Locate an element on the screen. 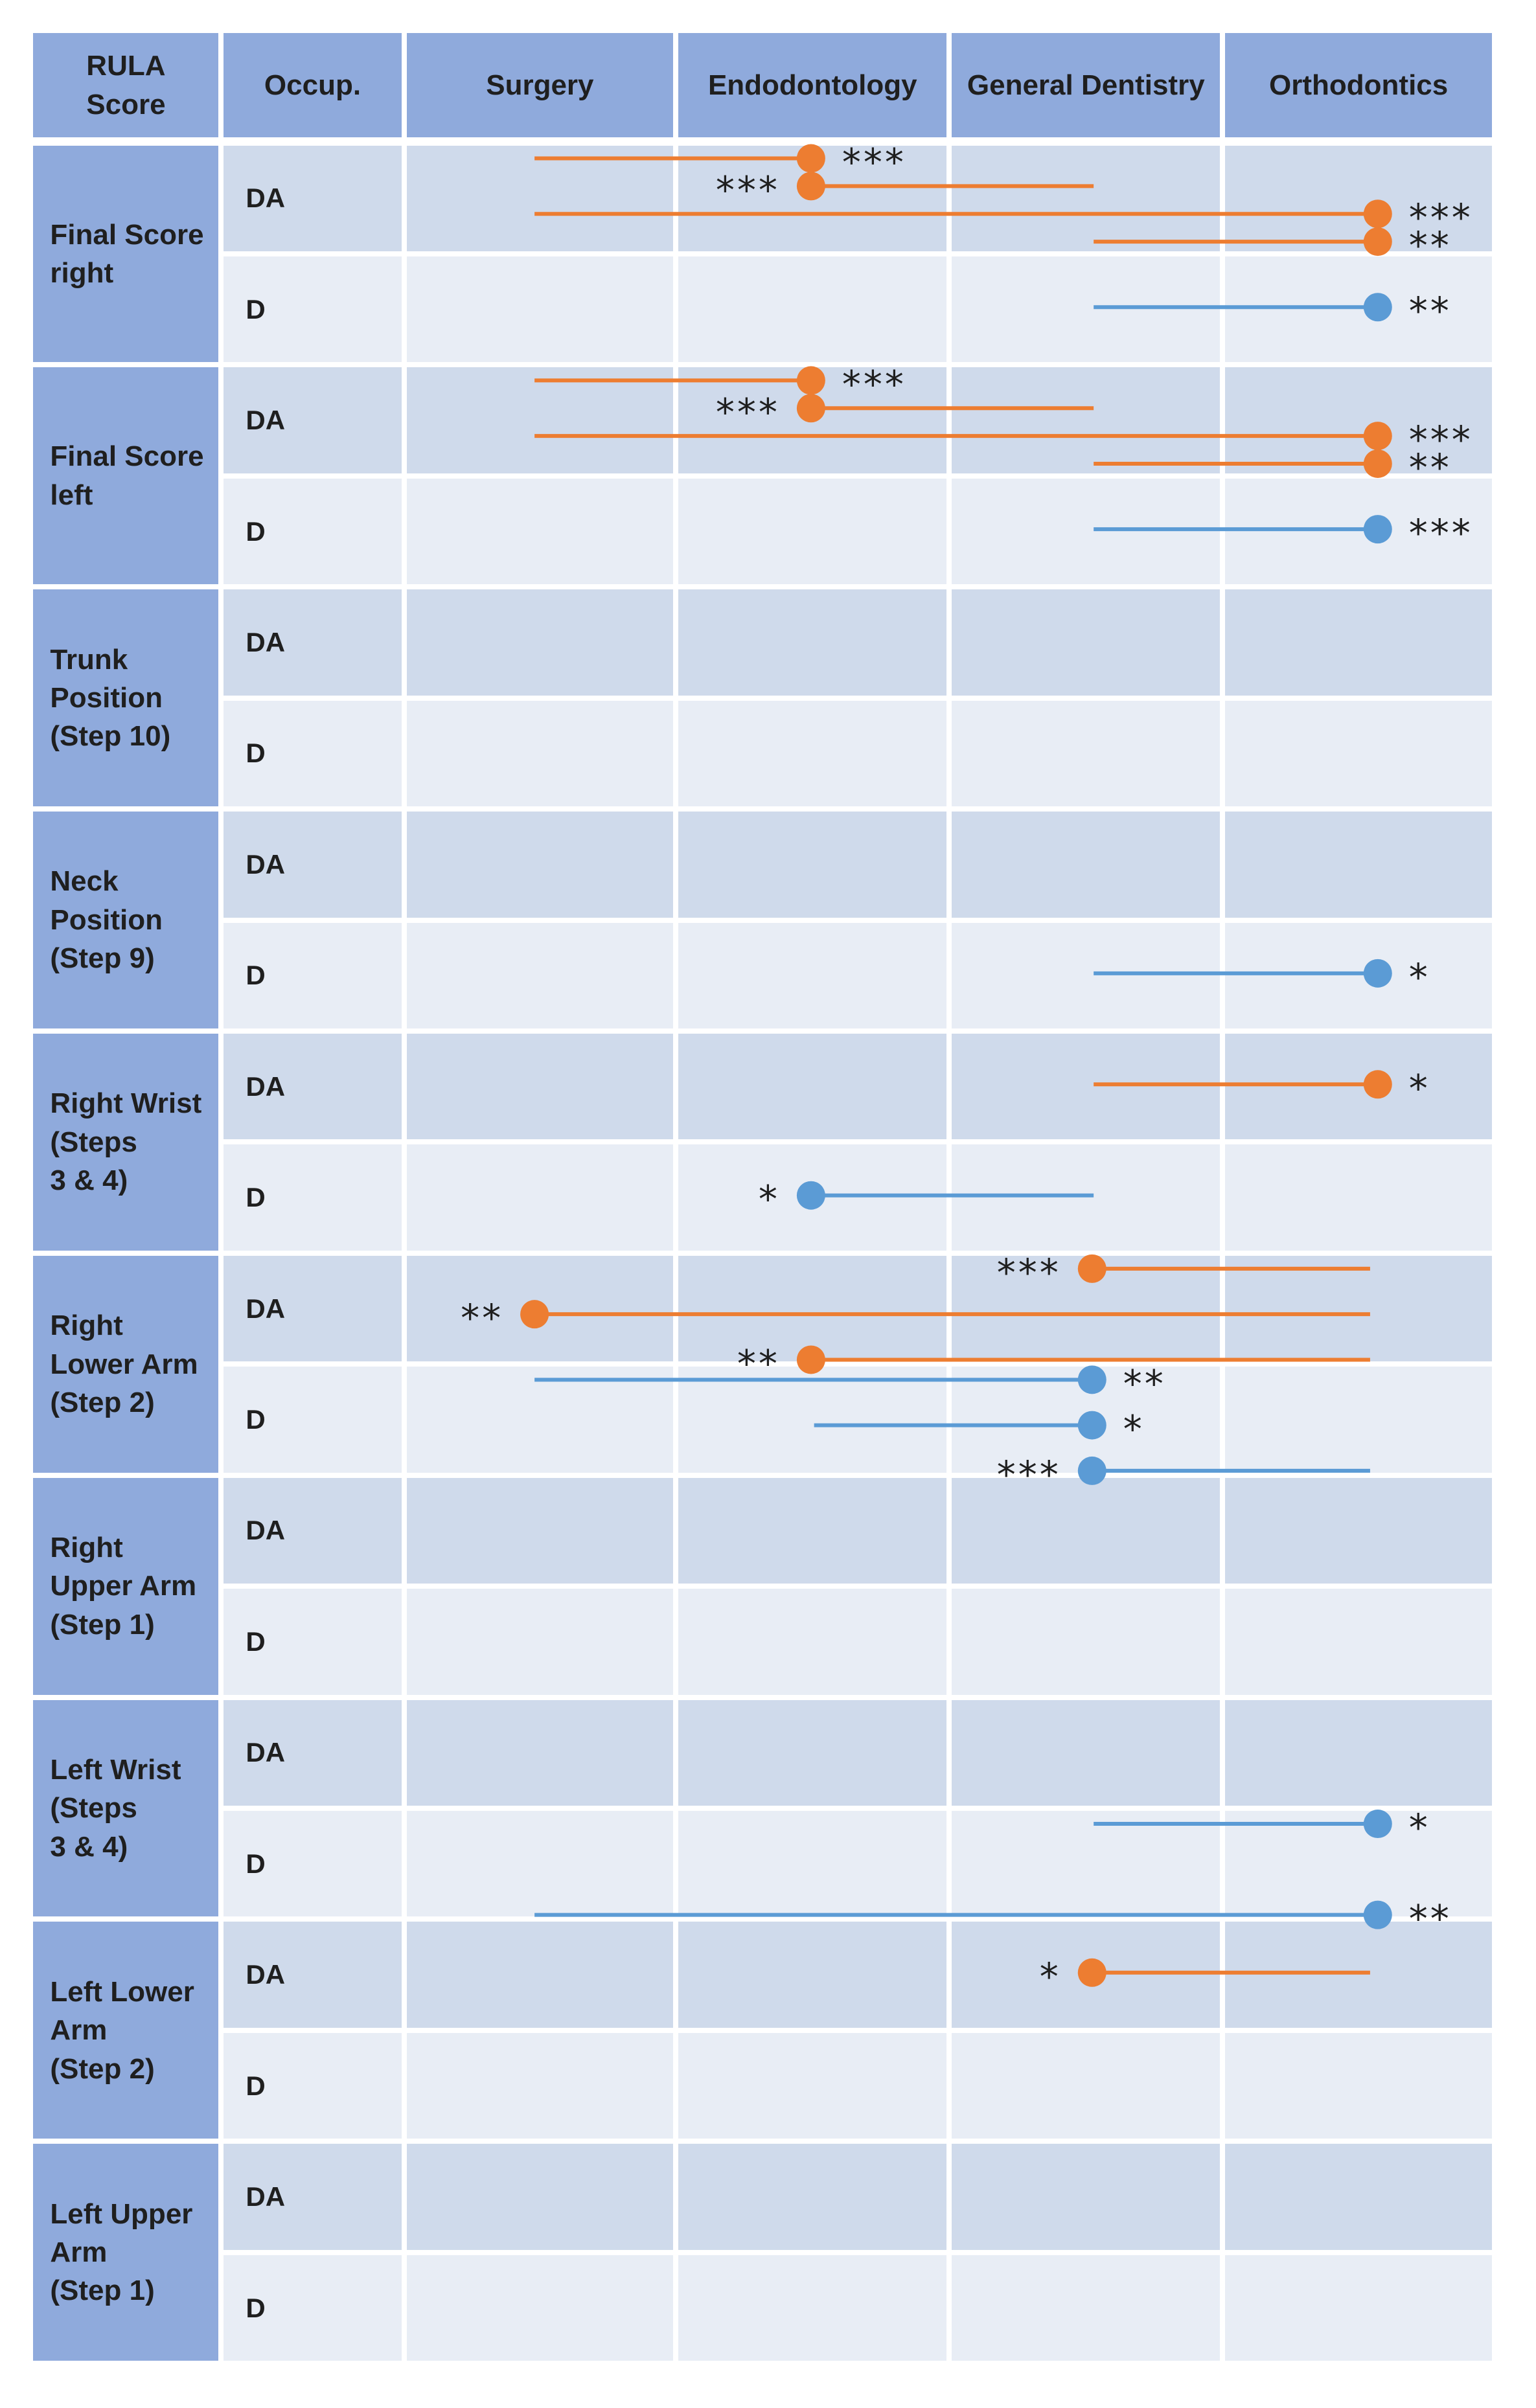 The width and height of the screenshot is (1536, 2408). group-label: Right Lower Arm (Step 2) is located at coordinates (126, 1364).